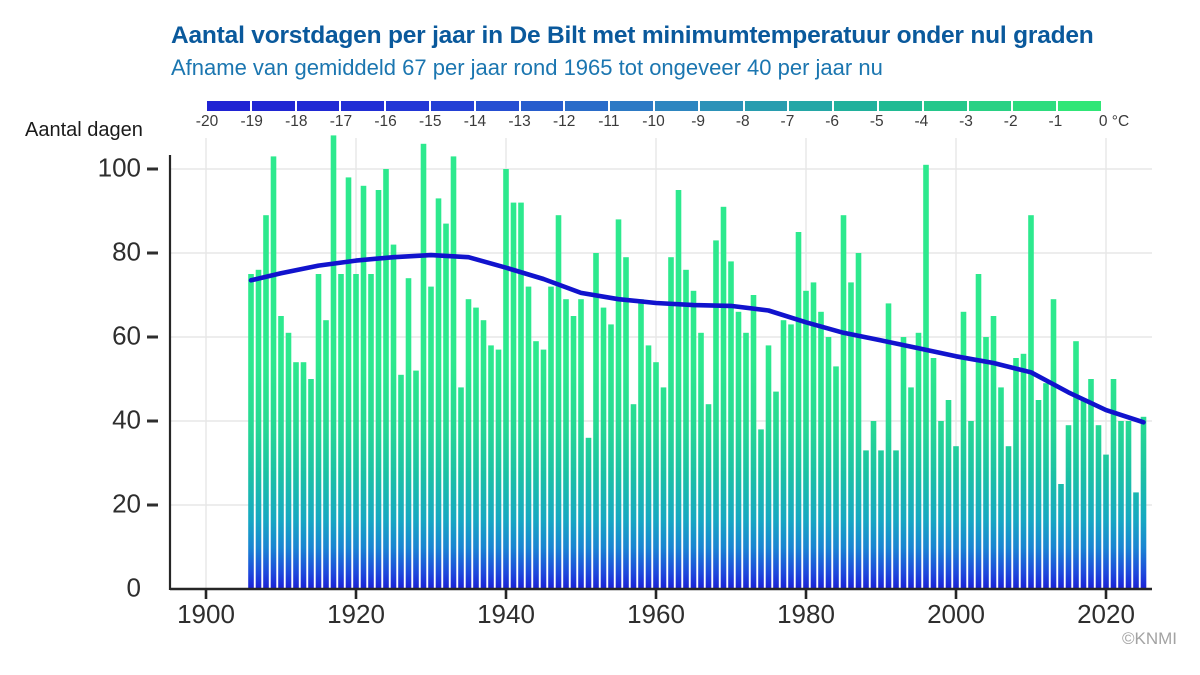 This screenshot has height=675, width=1200. What do you see at coordinates (813, 435) in the screenshot?
I see `bar-1981` at bounding box center [813, 435].